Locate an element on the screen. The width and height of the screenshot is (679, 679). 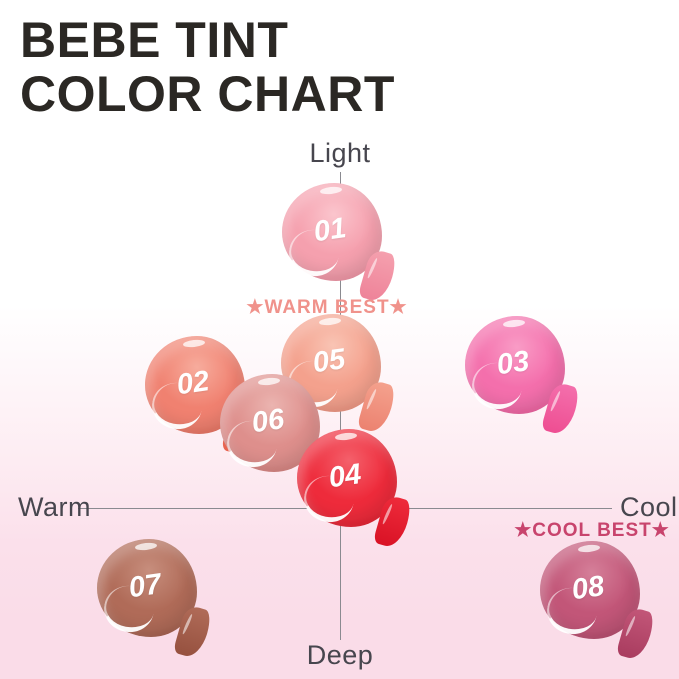
warm-best-label: ★WARM BEST★ is located at coordinates (327, 307).